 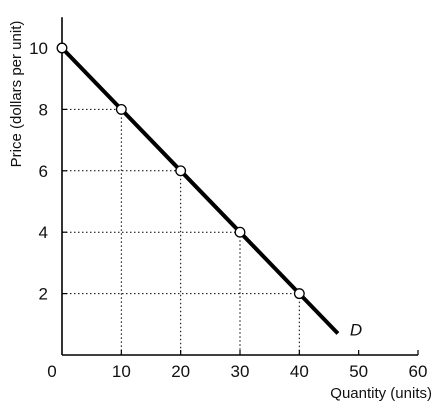 What do you see at coordinates (51, 371) in the screenshot?
I see `x-tick-label: 0` at bounding box center [51, 371].